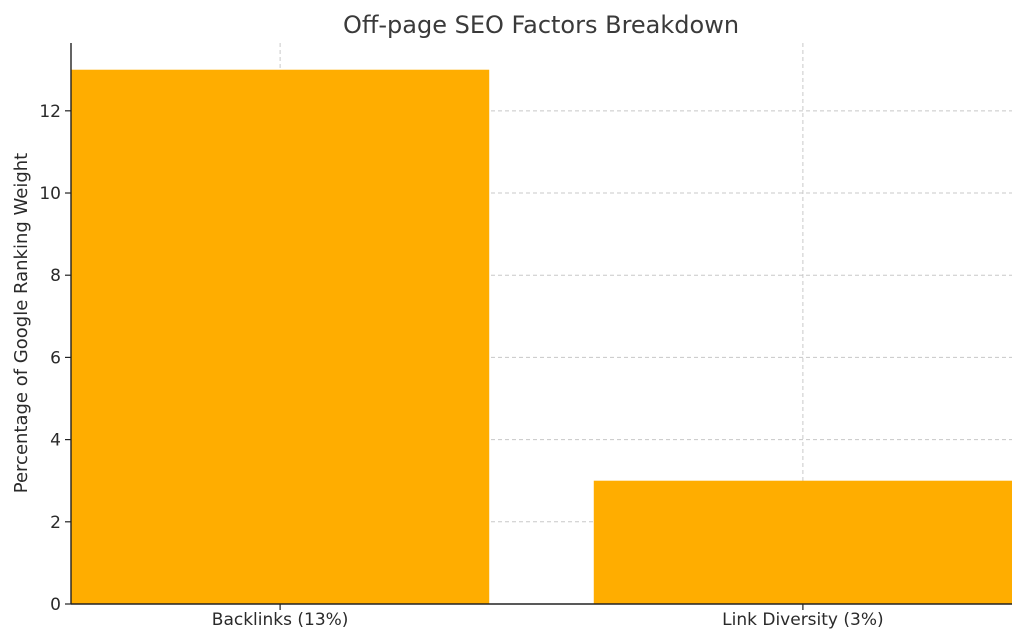  Describe the element at coordinates (50, 112) in the screenshot. I see `y-tick-label: 12` at that location.